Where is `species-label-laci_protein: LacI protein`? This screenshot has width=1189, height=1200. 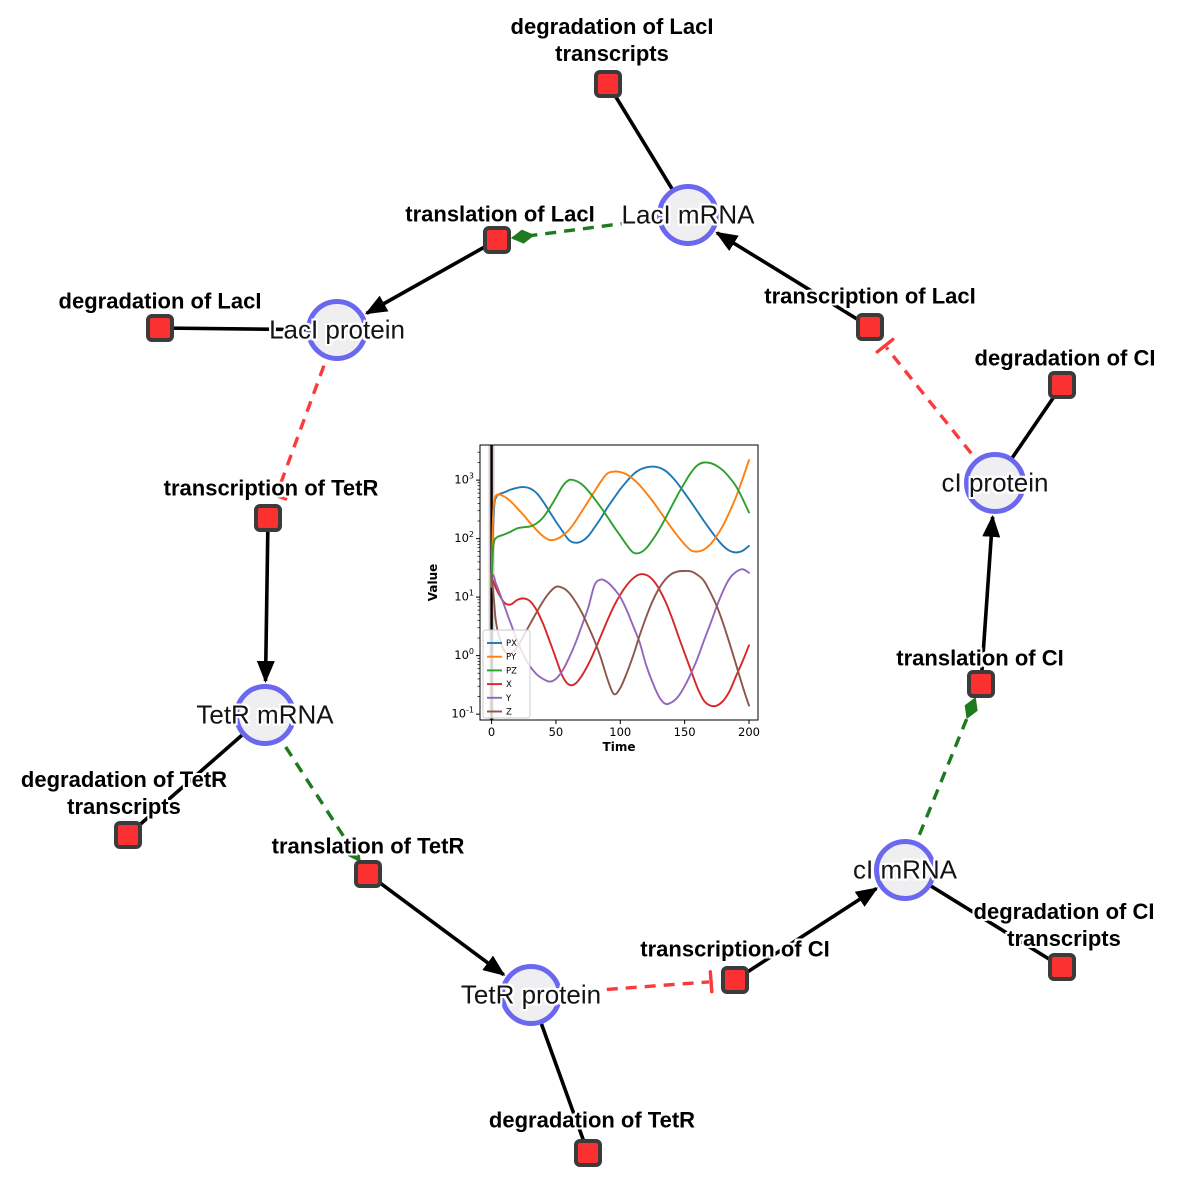 species-label-laci_protein: LacI protein is located at coordinates (337, 329).